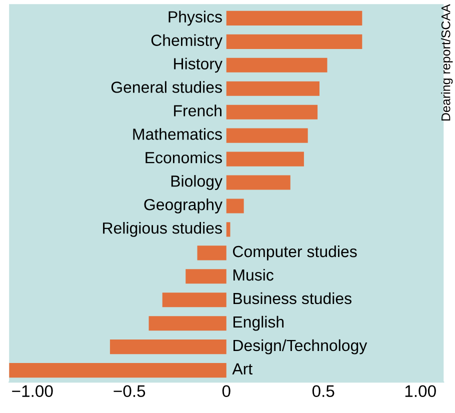 The image size is (455, 413). I want to click on y-tick-label: Art, so click(242, 369).